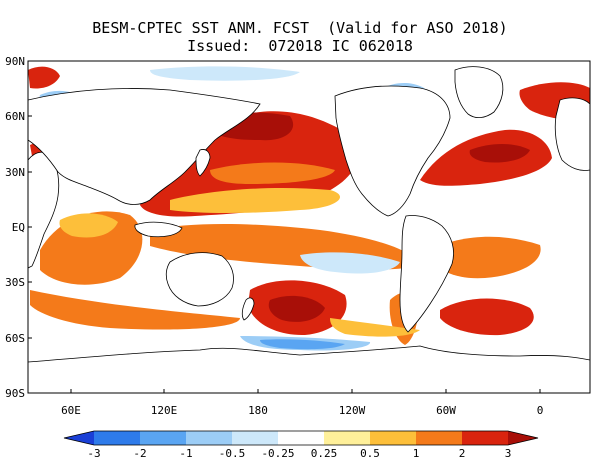 The image size is (600, 464). What do you see at coordinates (479, 92) in the screenshot?
I see `landmass-greenland` at bounding box center [479, 92].